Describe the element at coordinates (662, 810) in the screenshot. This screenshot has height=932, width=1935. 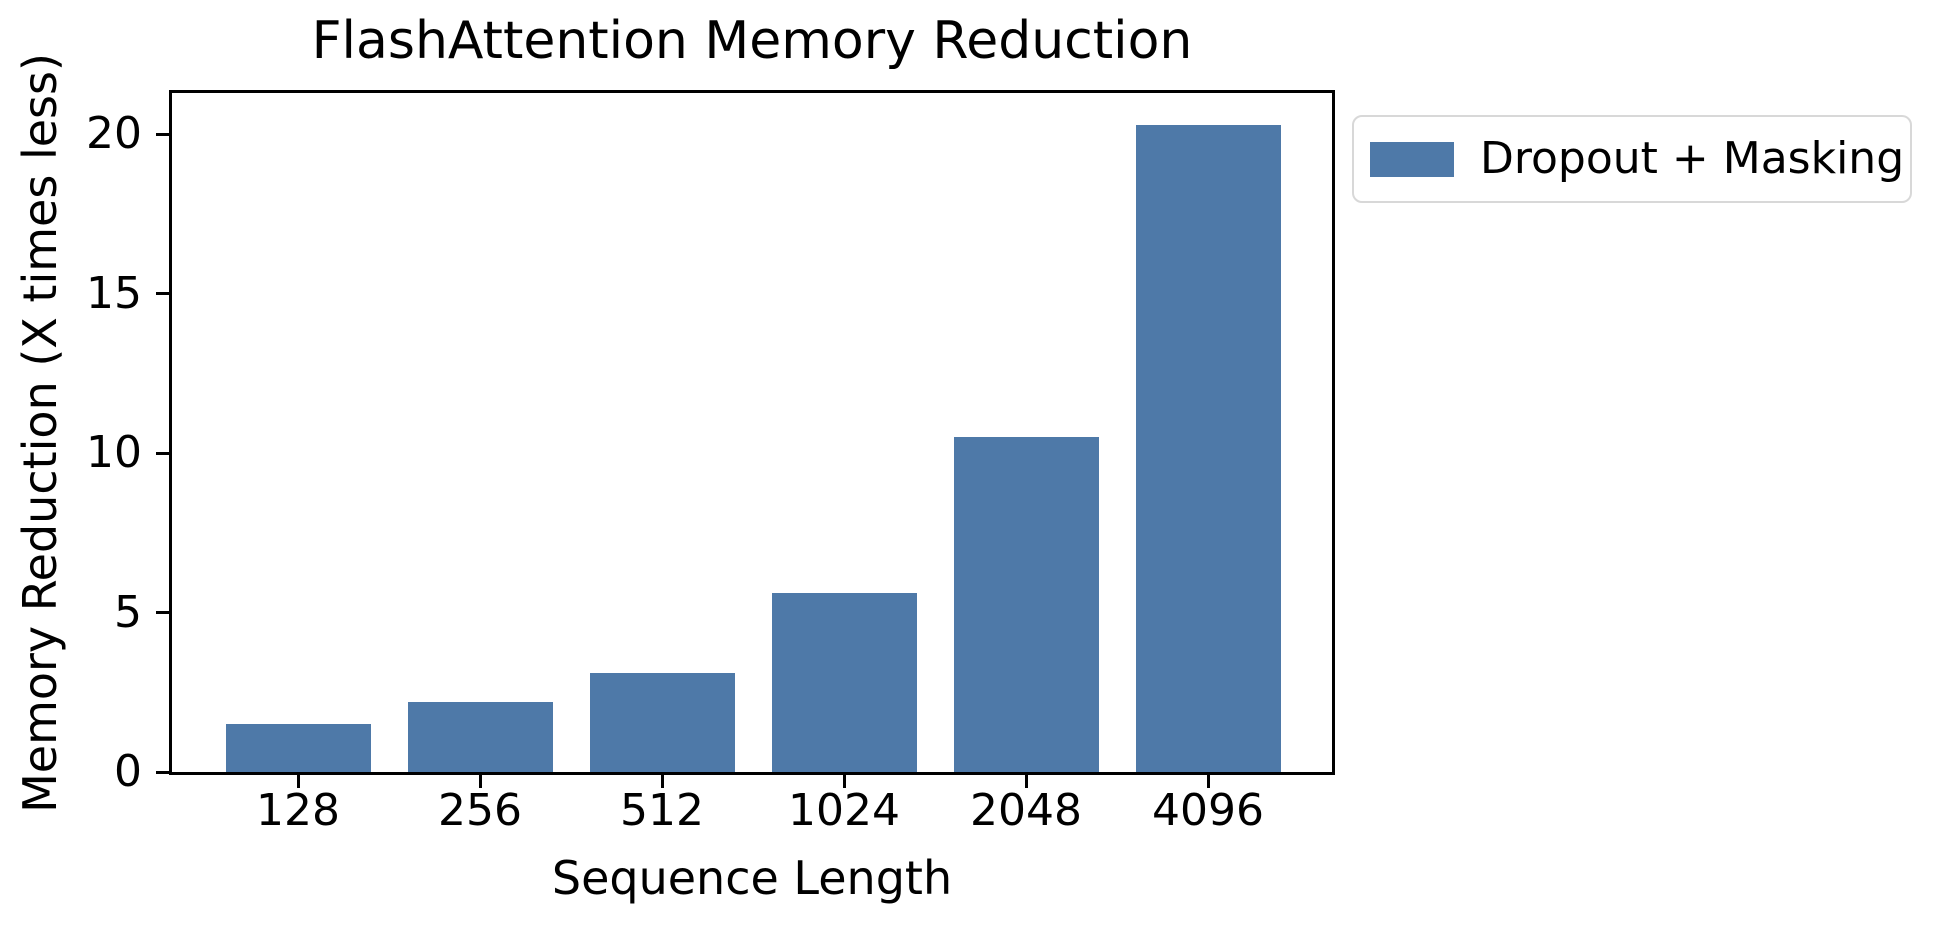
I see `x-tick-label-512: 512` at that location.